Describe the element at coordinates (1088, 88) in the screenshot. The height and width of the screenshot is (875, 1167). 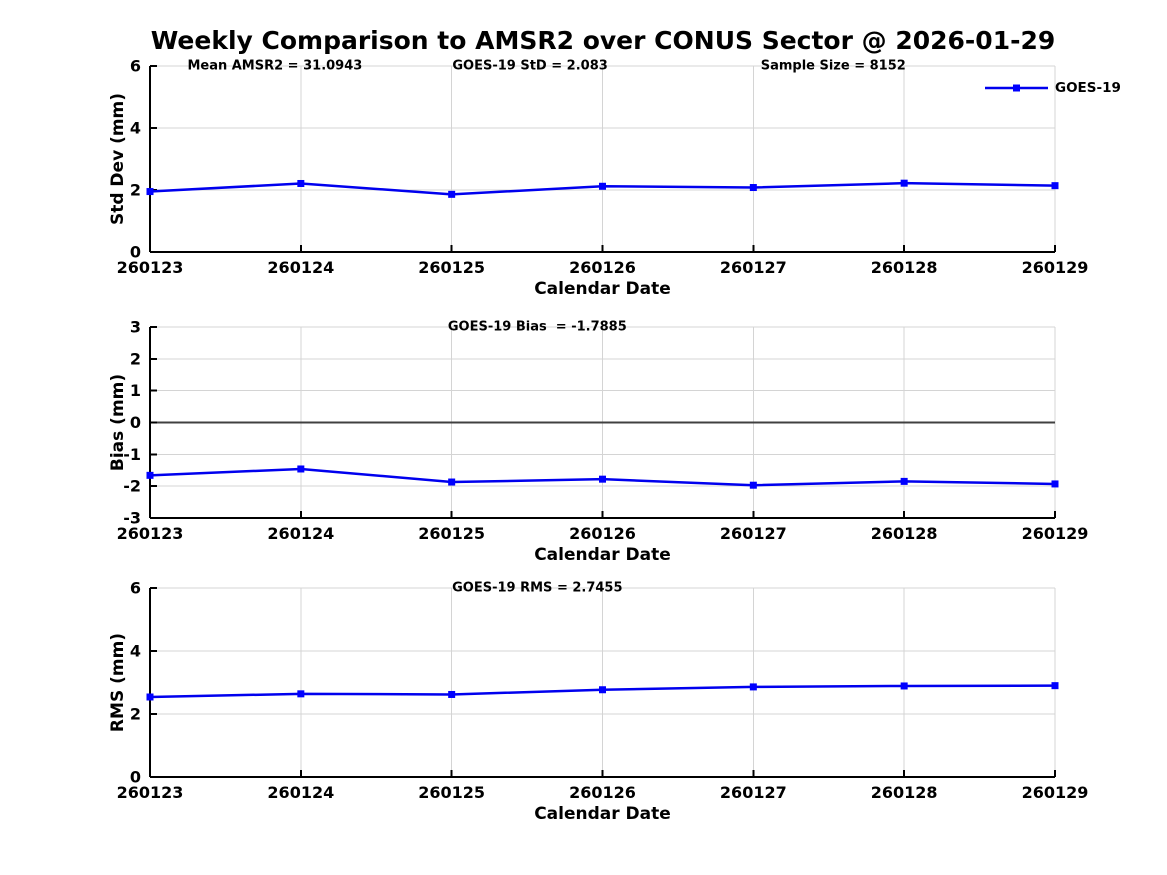
I see `legend-label: GOES-19` at that location.